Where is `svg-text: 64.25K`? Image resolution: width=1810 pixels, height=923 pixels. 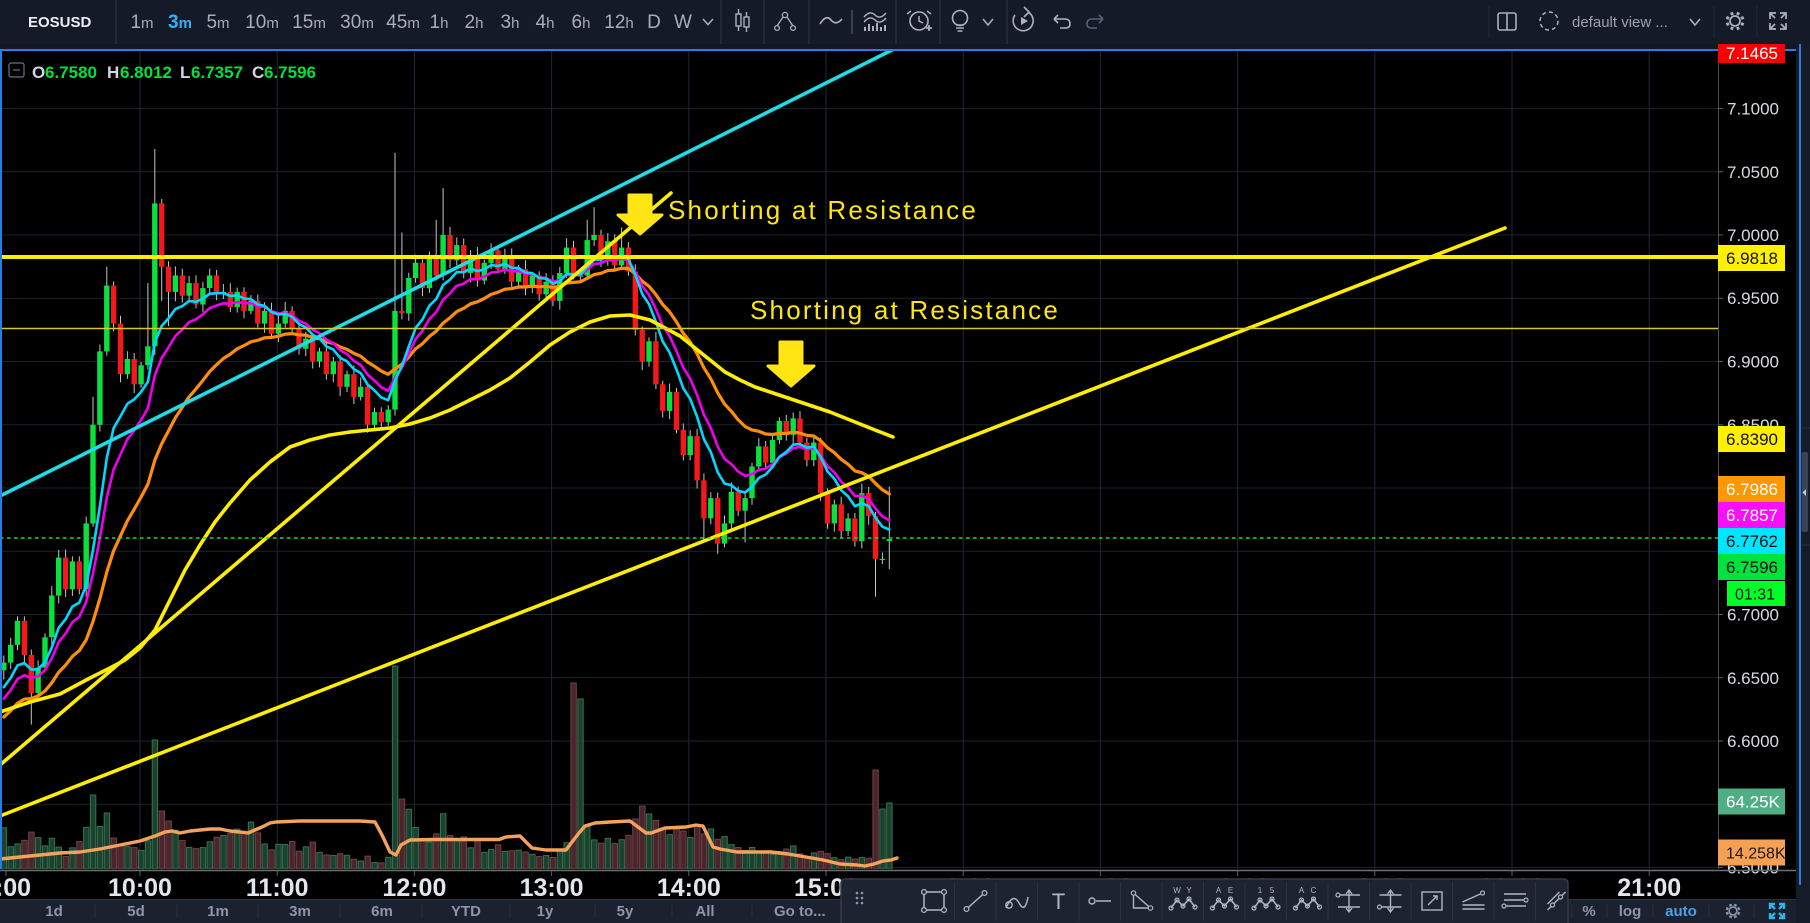 svg-text: 64.25K is located at coordinates (1753, 802).